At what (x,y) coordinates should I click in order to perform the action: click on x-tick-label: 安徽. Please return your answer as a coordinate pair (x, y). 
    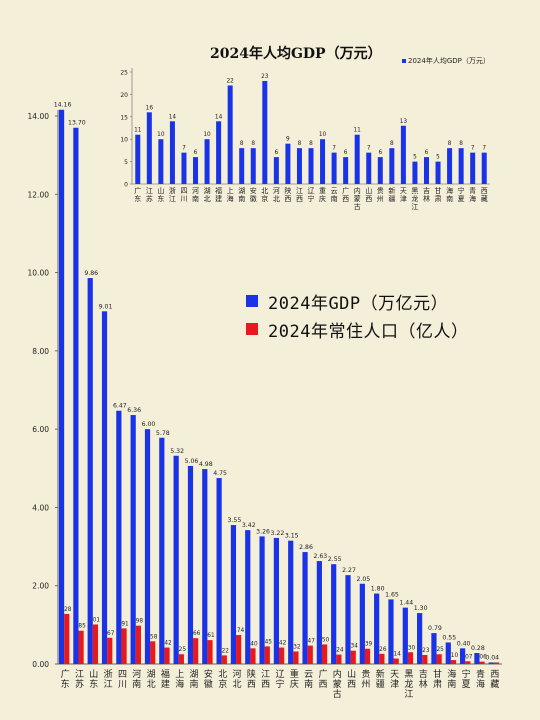
    Looking at the image, I should click on (208, 679).